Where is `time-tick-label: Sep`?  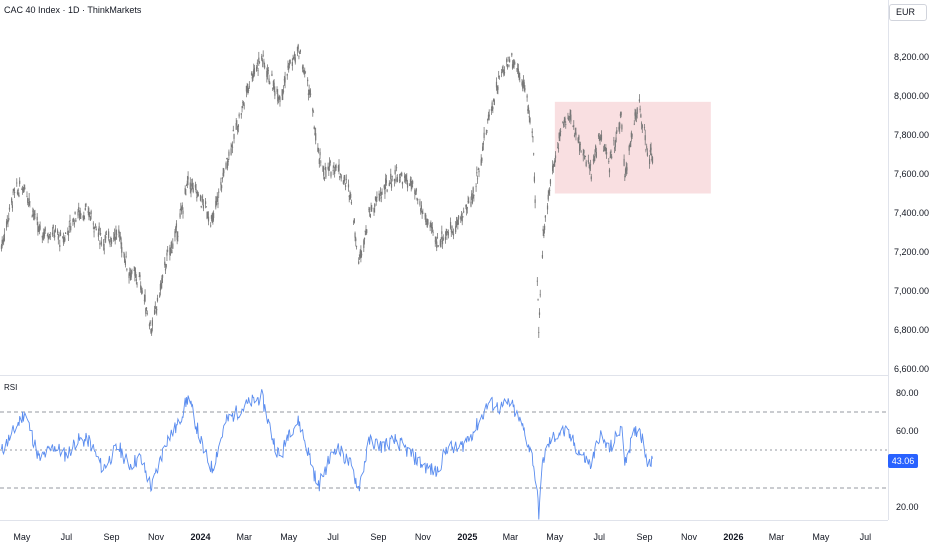
time-tick-label: Sep is located at coordinates (378, 537).